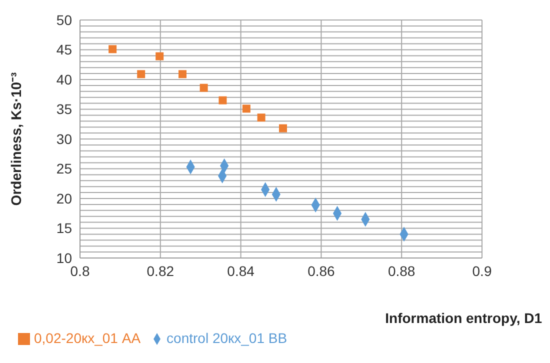 The height and width of the screenshot is (363, 550). Describe the element at coordinates (241, 270) in the screenshot. I see `x-tick-label: 0.84` at that location.